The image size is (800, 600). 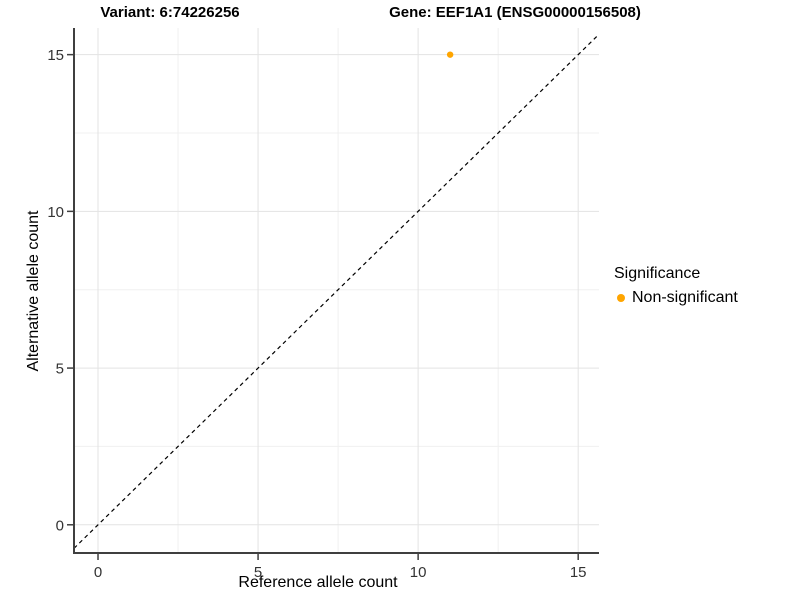 I want to click on y-tick-label: 10, so click(x=55, y=212).